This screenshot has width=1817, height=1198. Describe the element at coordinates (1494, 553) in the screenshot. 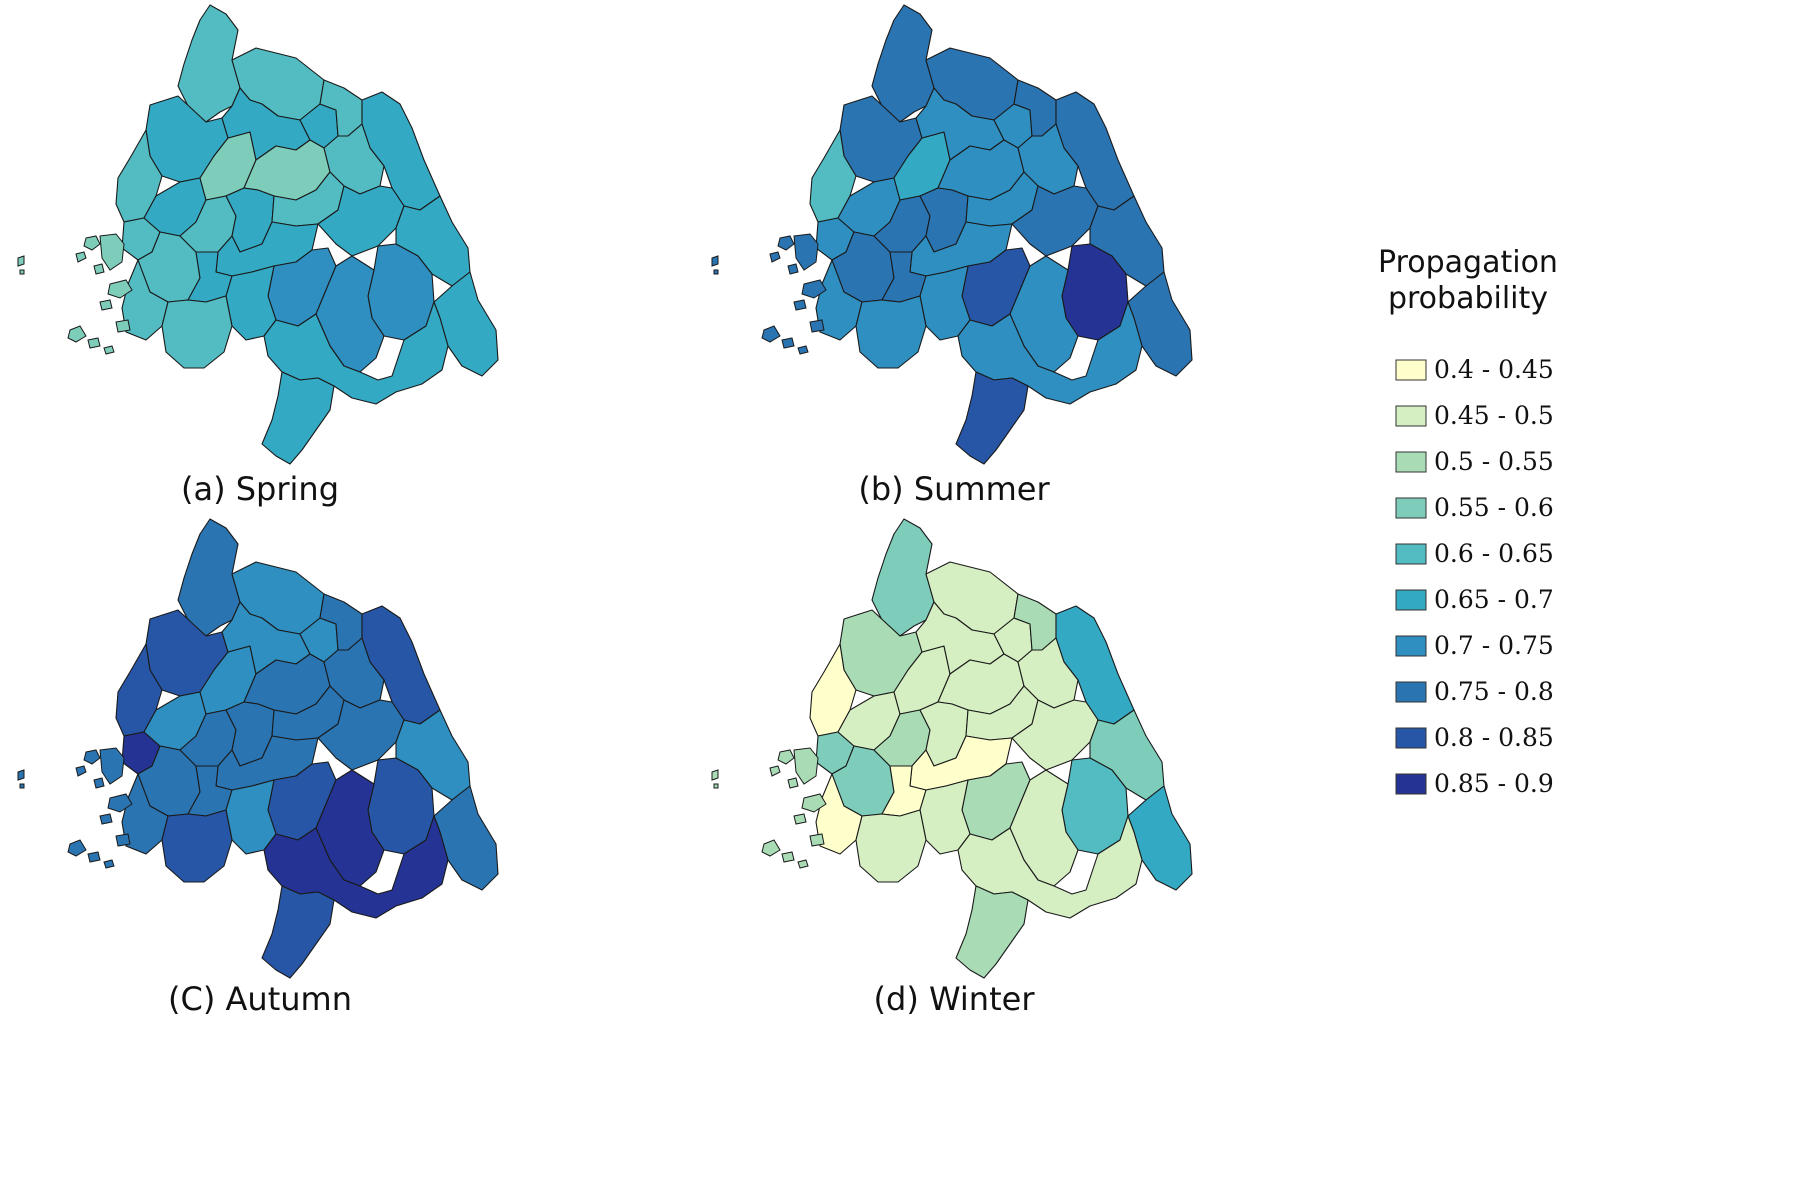

I see `legend-label: 0.6 - 0.65` at that location.